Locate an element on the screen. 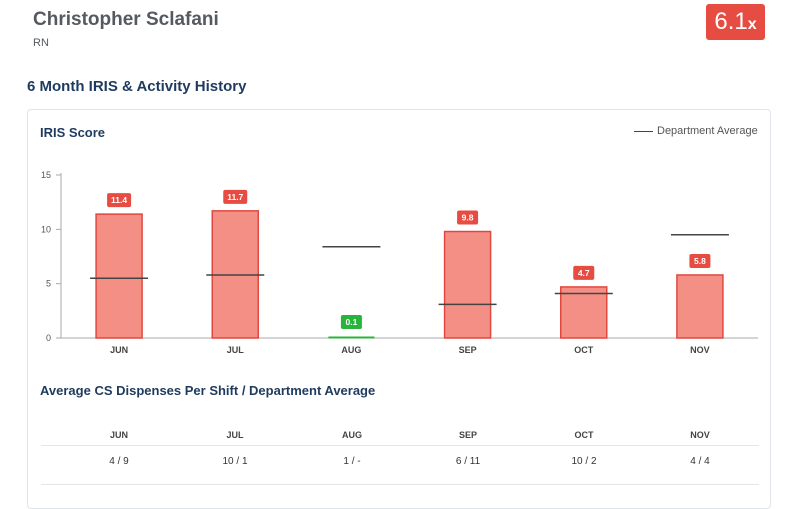 The height and width of the screenshot is (509, 794). iris-score-value: 6.1 is located at coordinates (731, 21).